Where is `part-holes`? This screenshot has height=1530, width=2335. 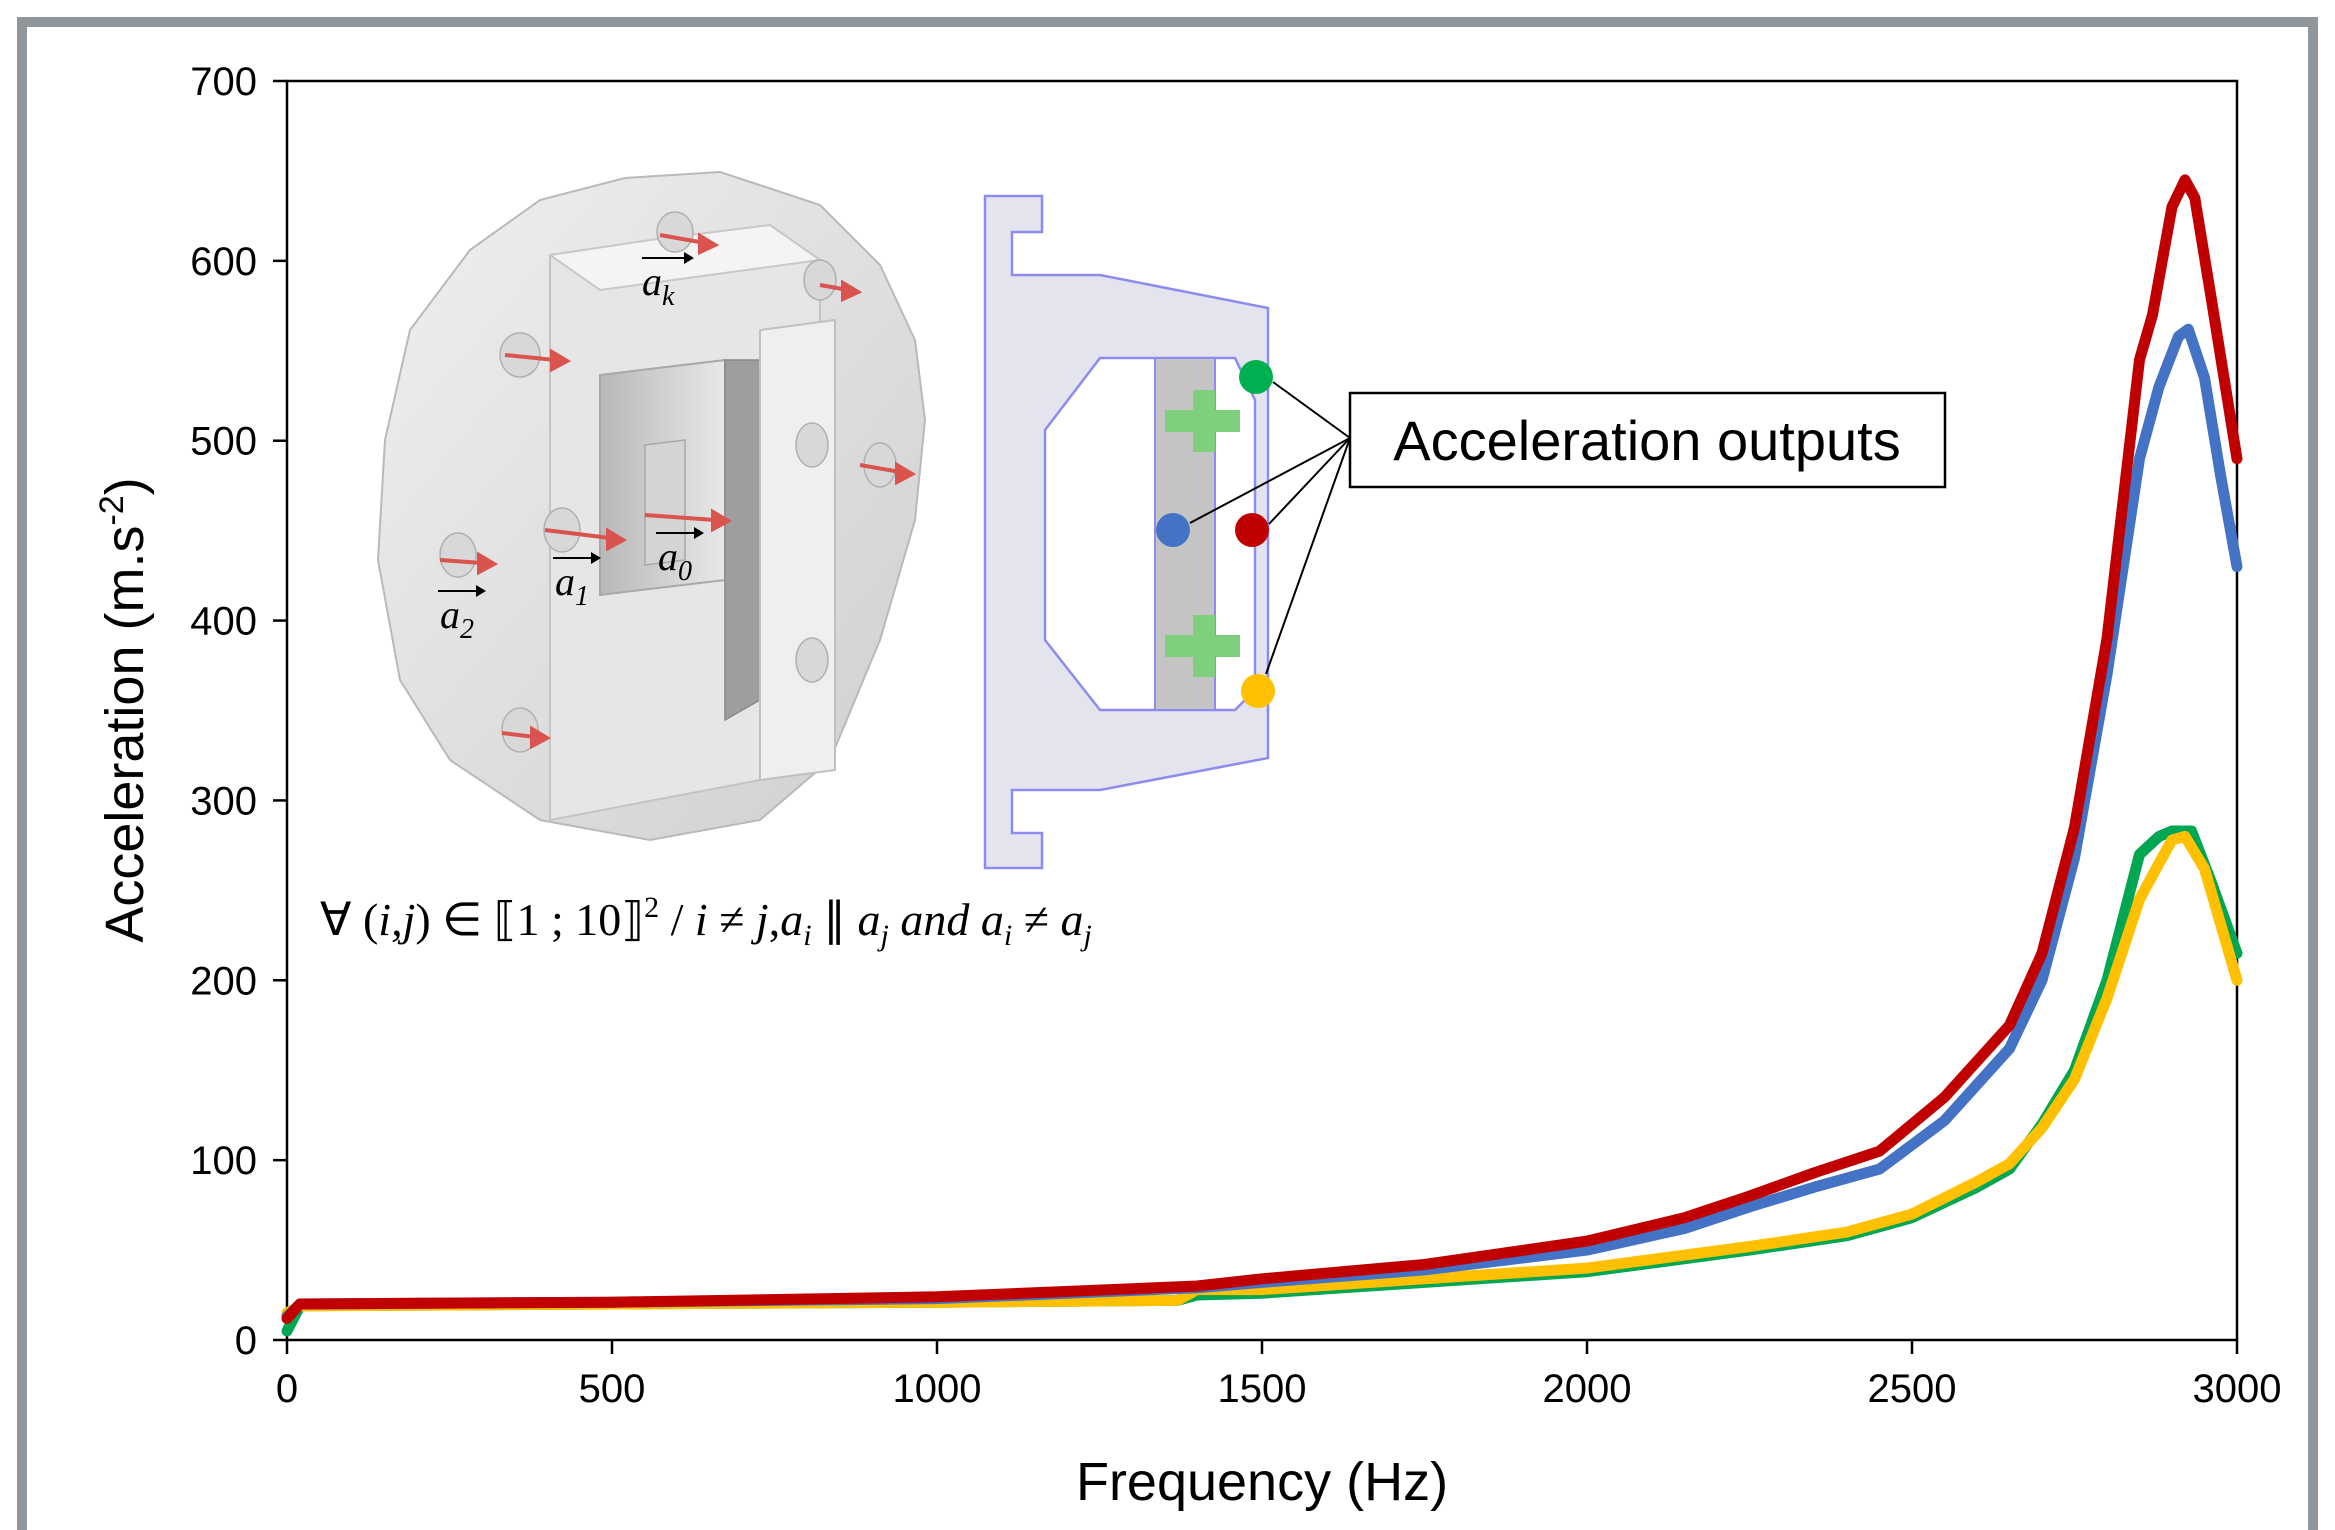 part-holes is located at coordinates (668, 482).